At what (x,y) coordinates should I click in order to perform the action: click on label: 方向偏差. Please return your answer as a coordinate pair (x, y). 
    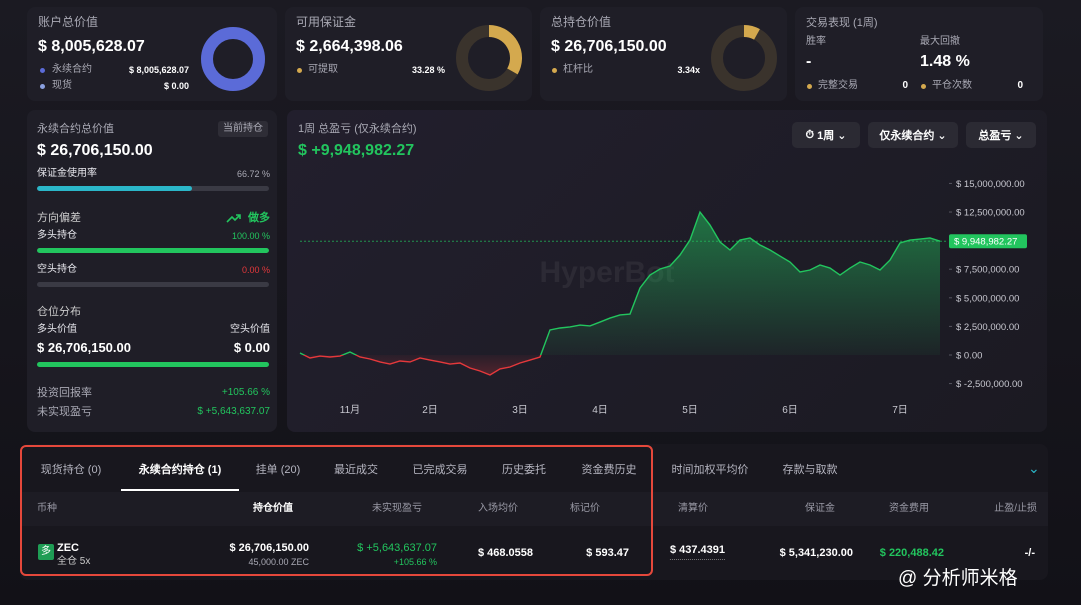
    Looking at the image, I should click on (59, 218).